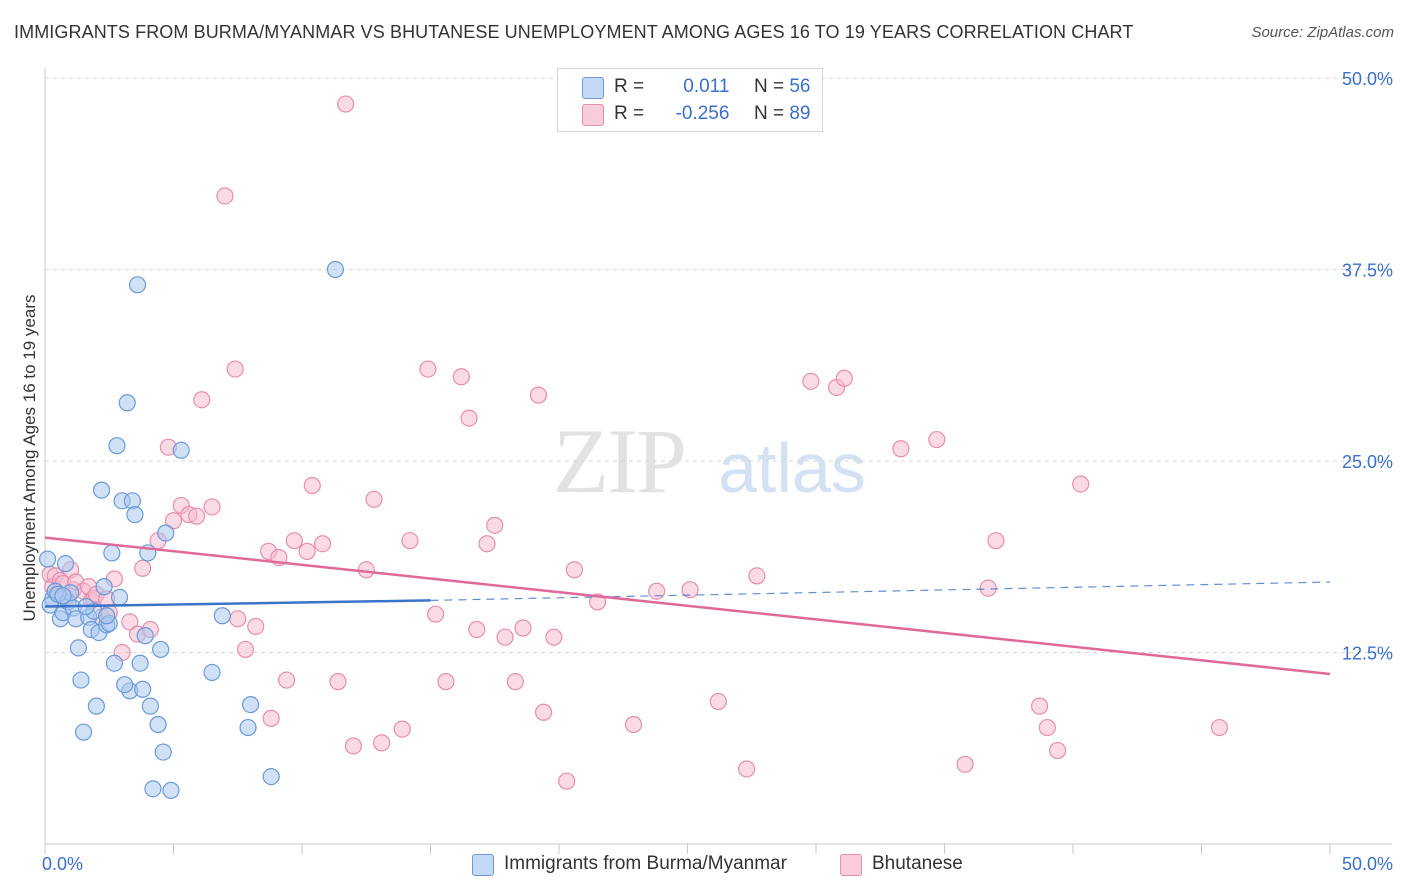  What do you see at coordinates (1367, 271) in the screenshot?
I see `y-tick-label: 37.5%` at bounding box center [1367, 271].